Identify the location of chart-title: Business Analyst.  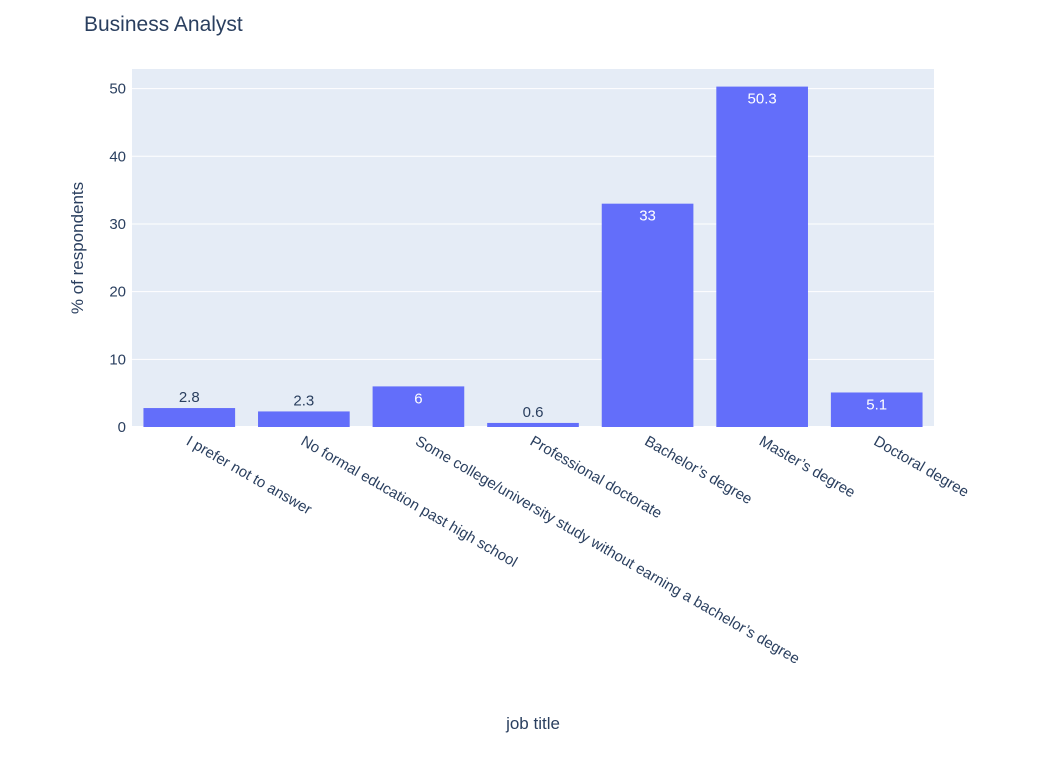
(163, 24).